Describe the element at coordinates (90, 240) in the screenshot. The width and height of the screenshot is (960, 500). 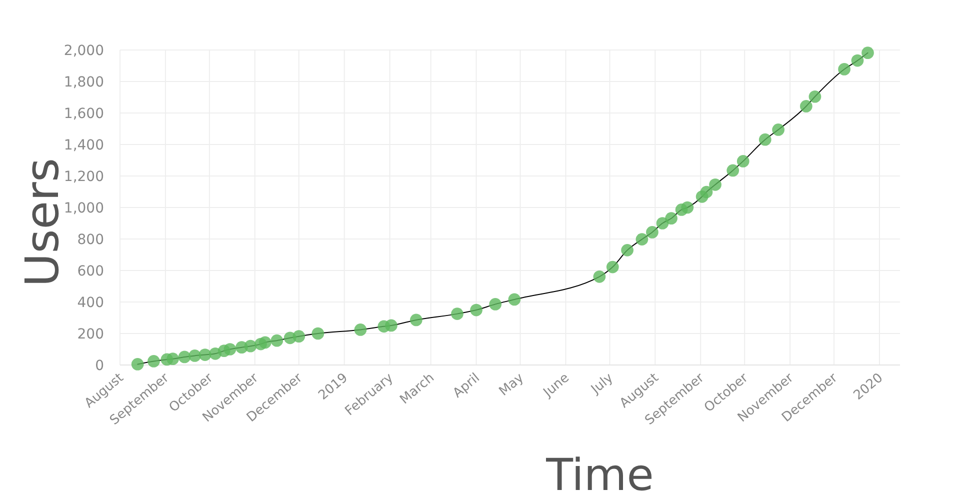
I see `y-tick-label: 800` at that location.